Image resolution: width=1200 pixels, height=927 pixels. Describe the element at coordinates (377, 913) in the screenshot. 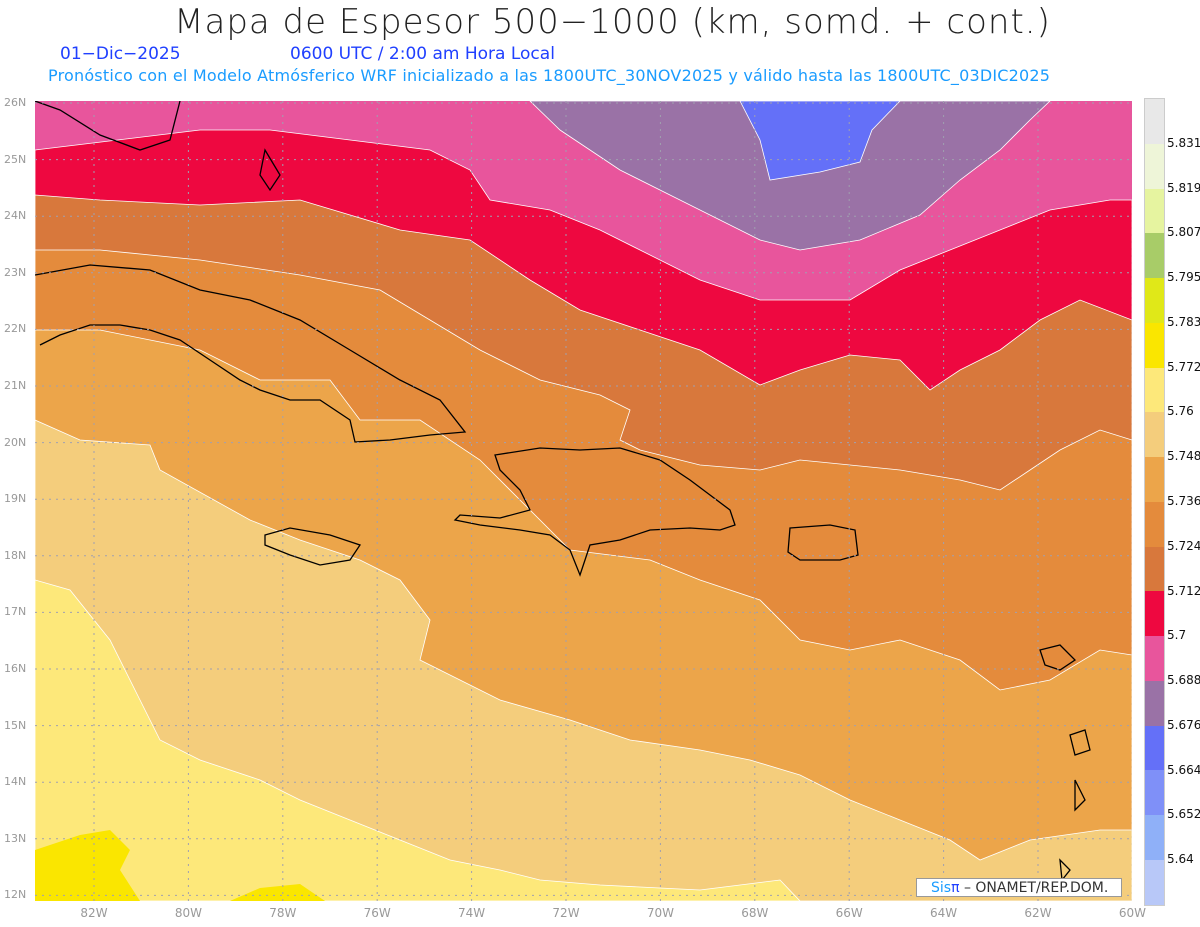

I see `lon-label: 76W` at that location.